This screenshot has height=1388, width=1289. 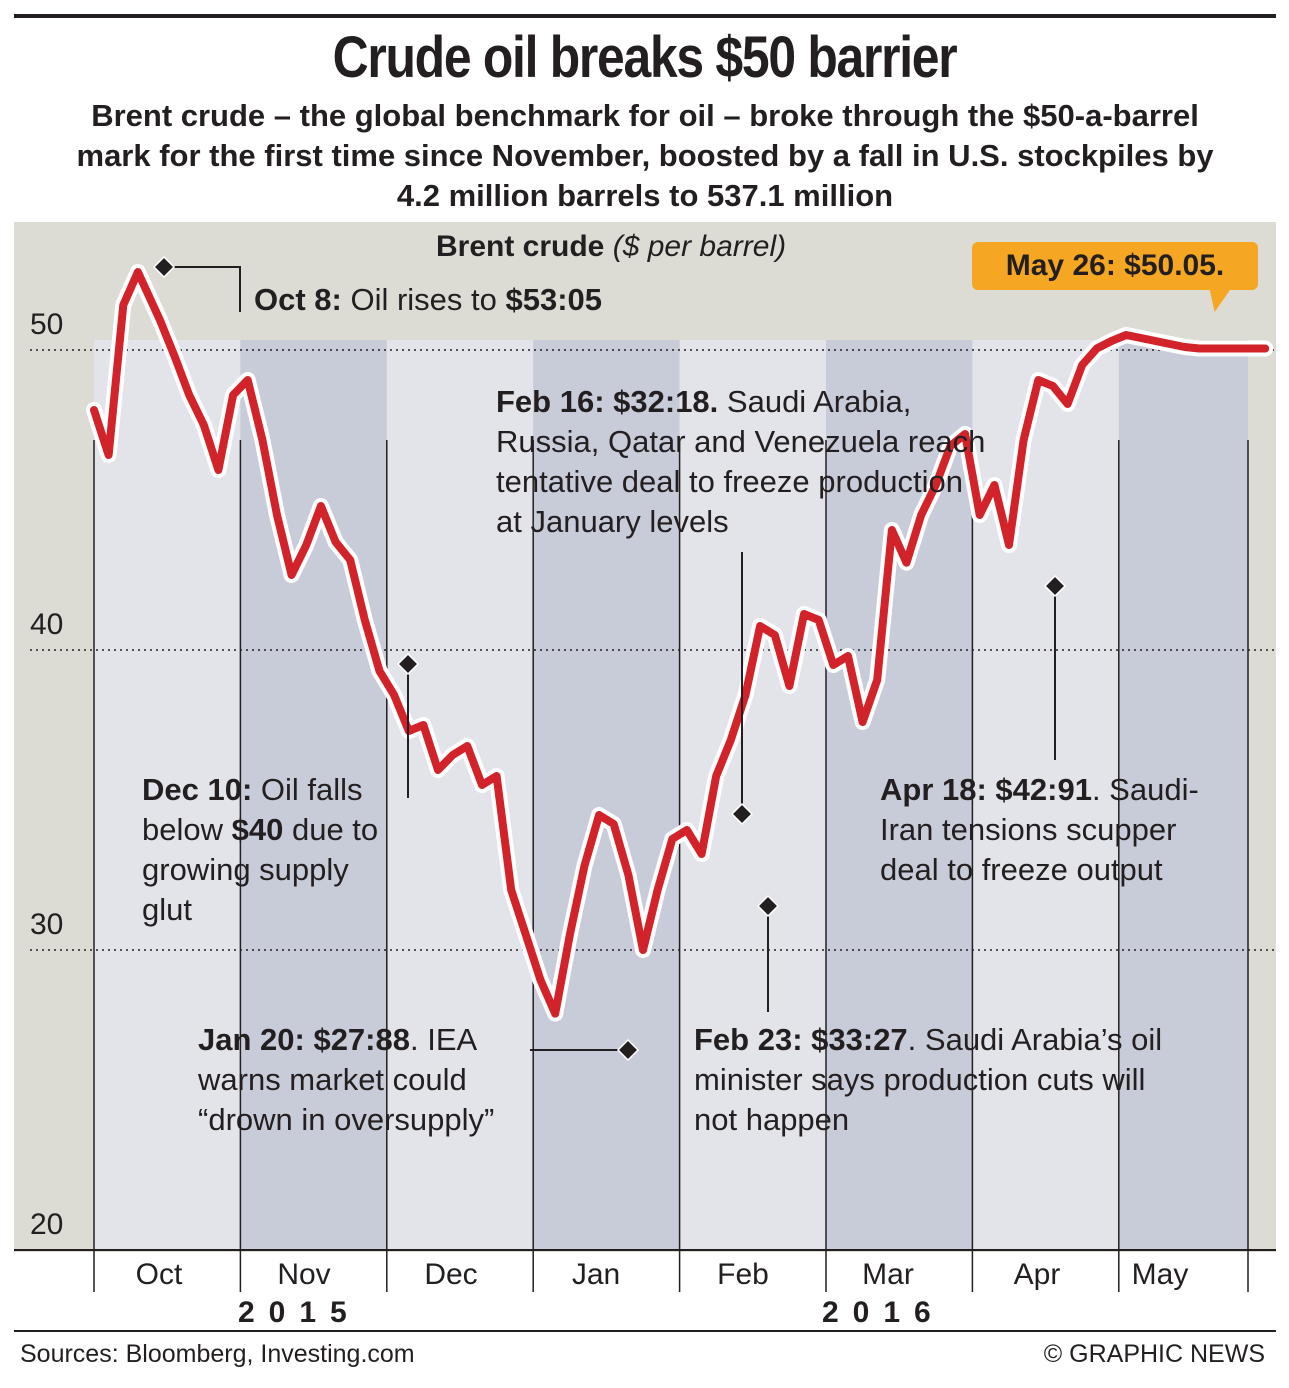 I want to click on annotation-oct8: Oct 8: Oil rises to $53:05, so click(x=428, y=299).